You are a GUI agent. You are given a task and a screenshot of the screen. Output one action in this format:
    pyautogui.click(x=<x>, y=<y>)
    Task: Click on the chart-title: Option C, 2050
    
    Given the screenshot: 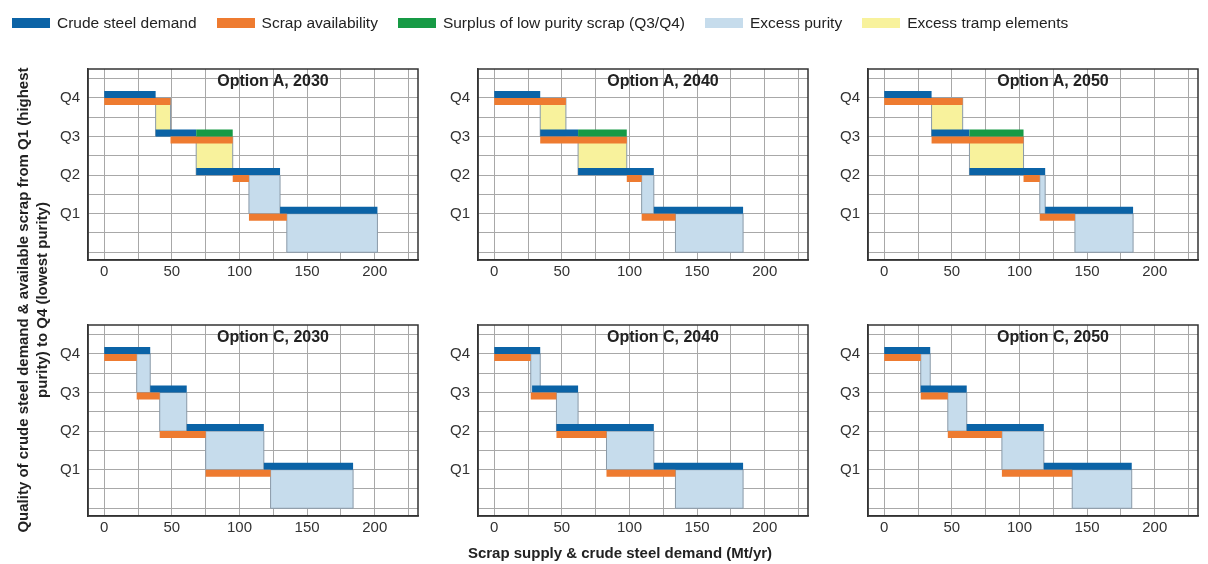 What is the action you would take?
    pyautogui.click(x=1053, y=337)
    